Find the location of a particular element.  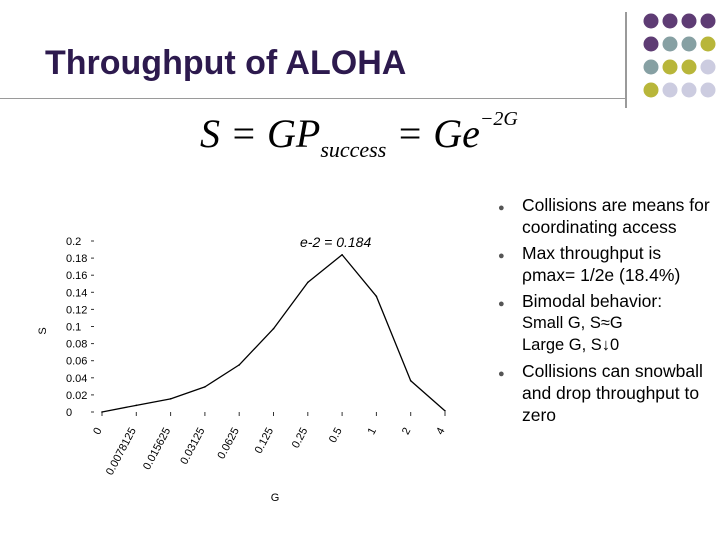

formula-superscript: −2G is located at coordinates (498, 119).